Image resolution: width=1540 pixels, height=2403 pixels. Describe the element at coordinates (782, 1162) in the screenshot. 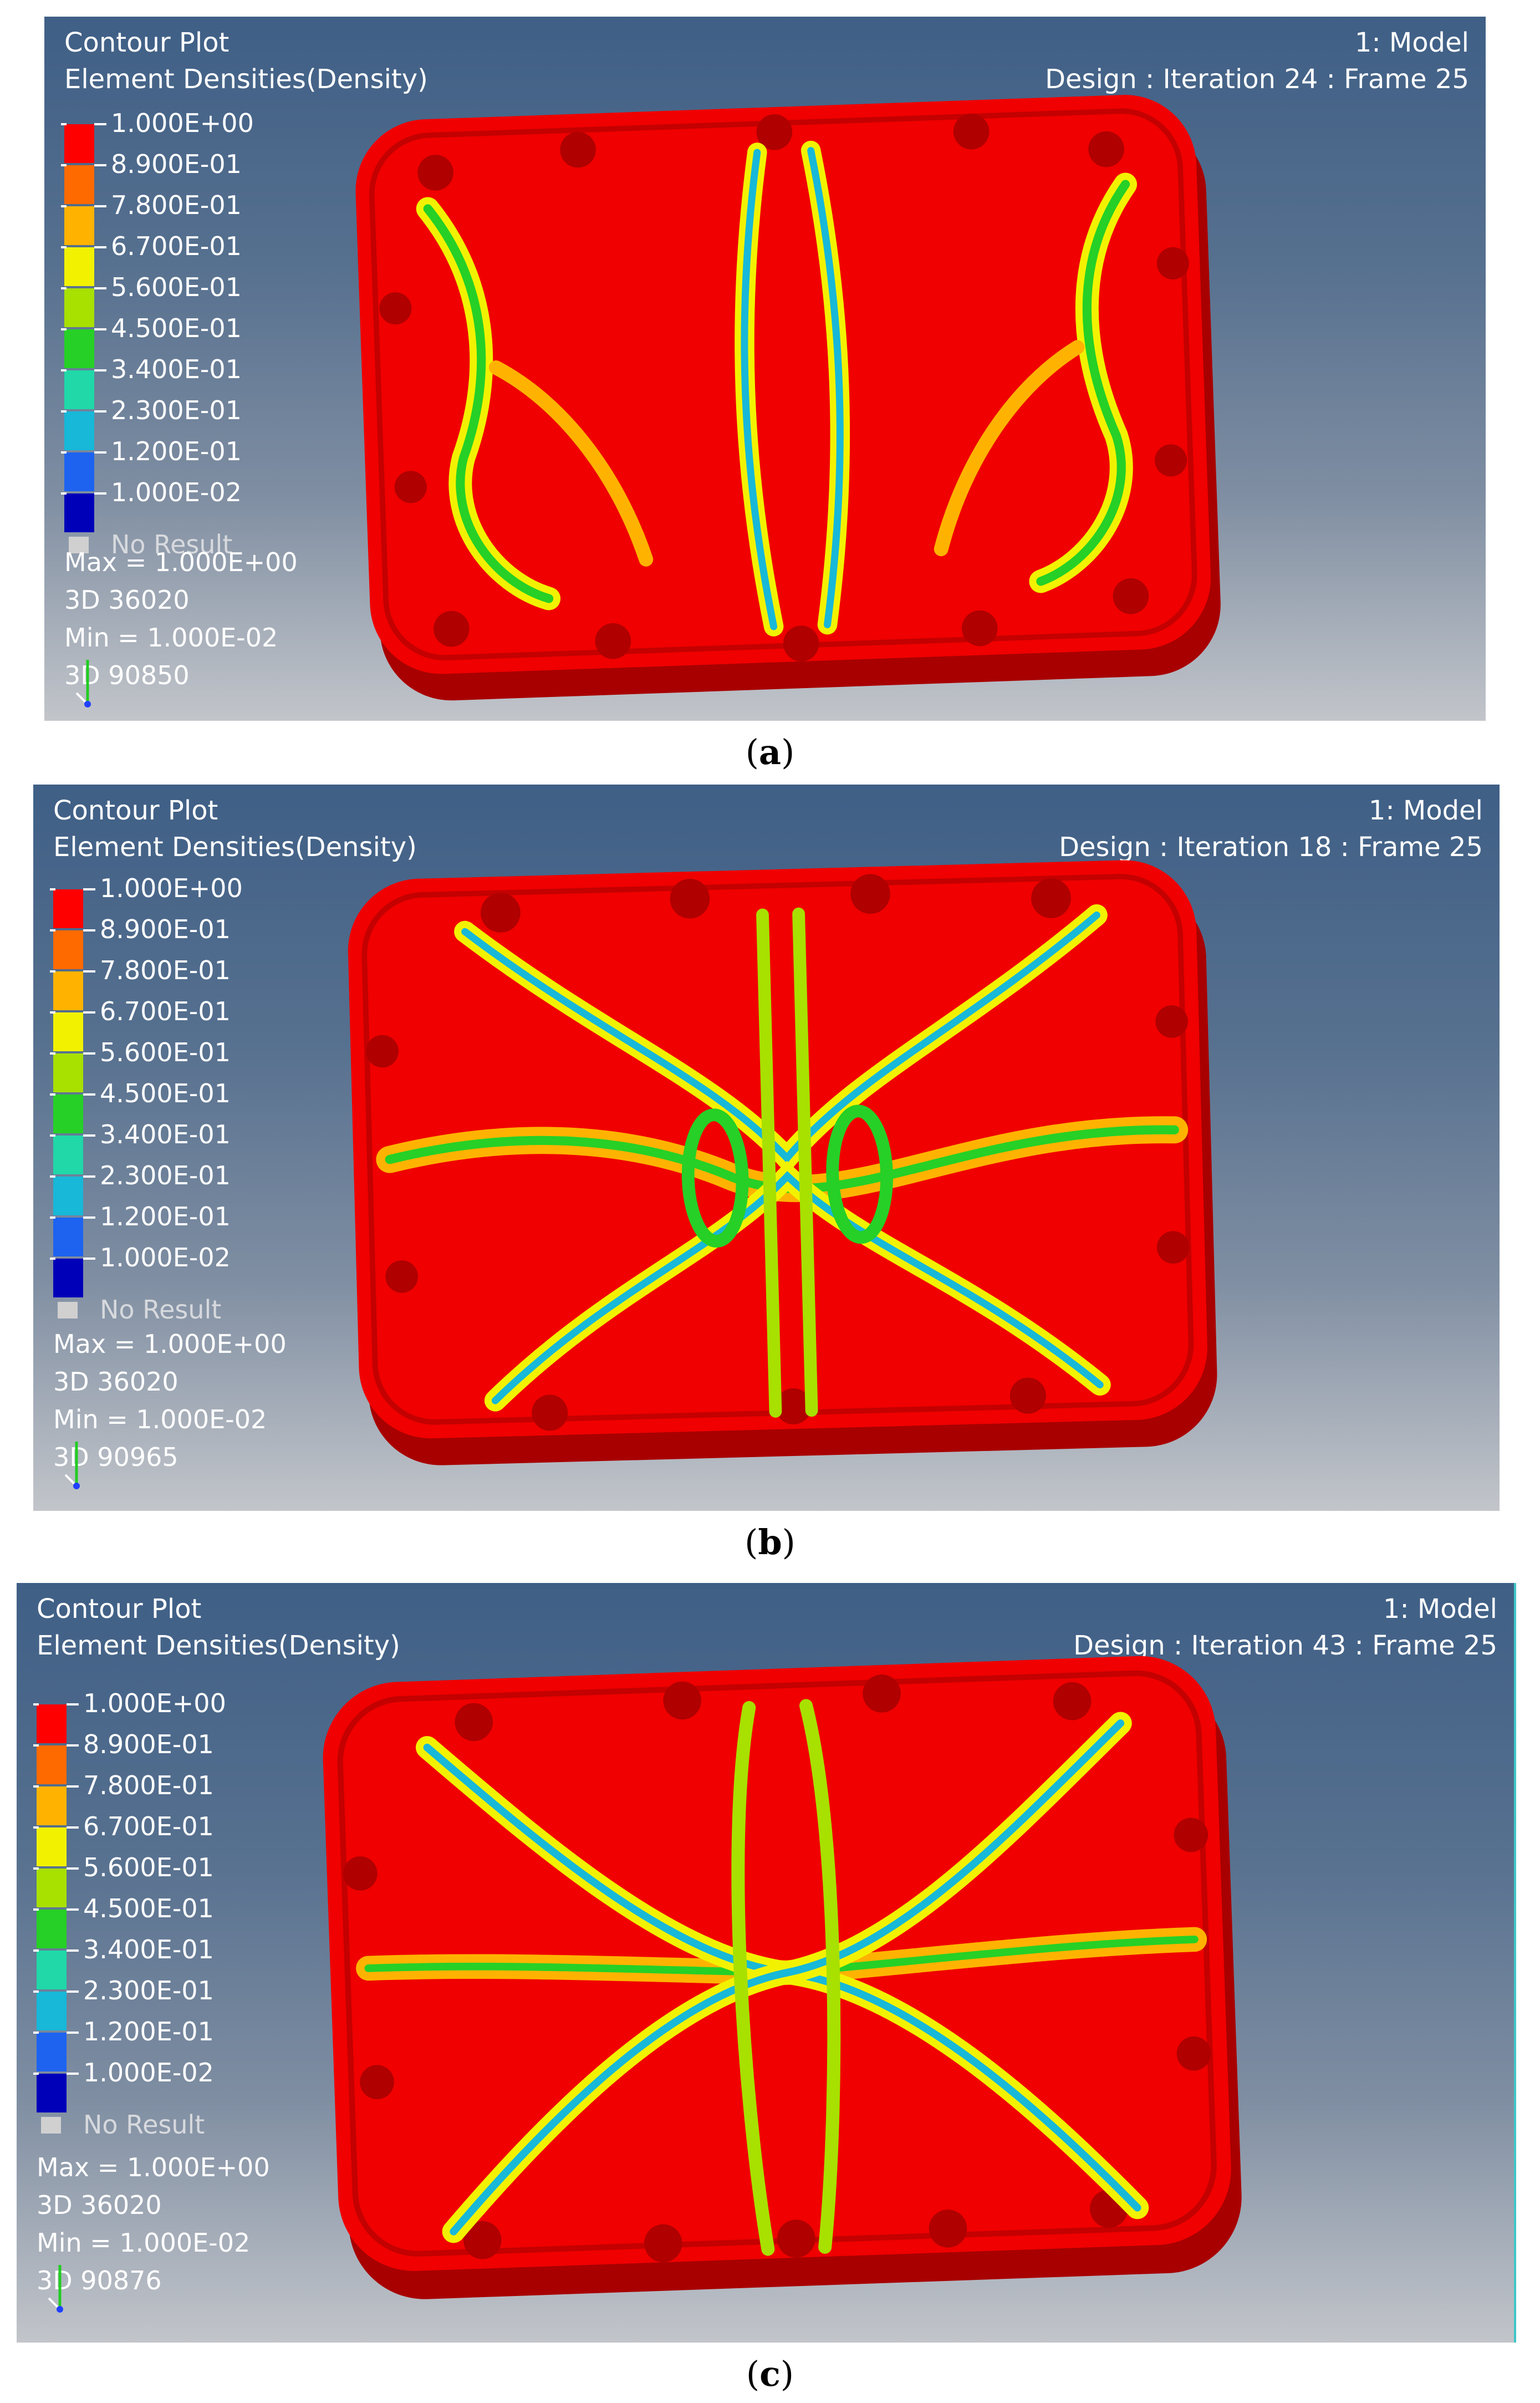

I see `density-part-render` at that location.